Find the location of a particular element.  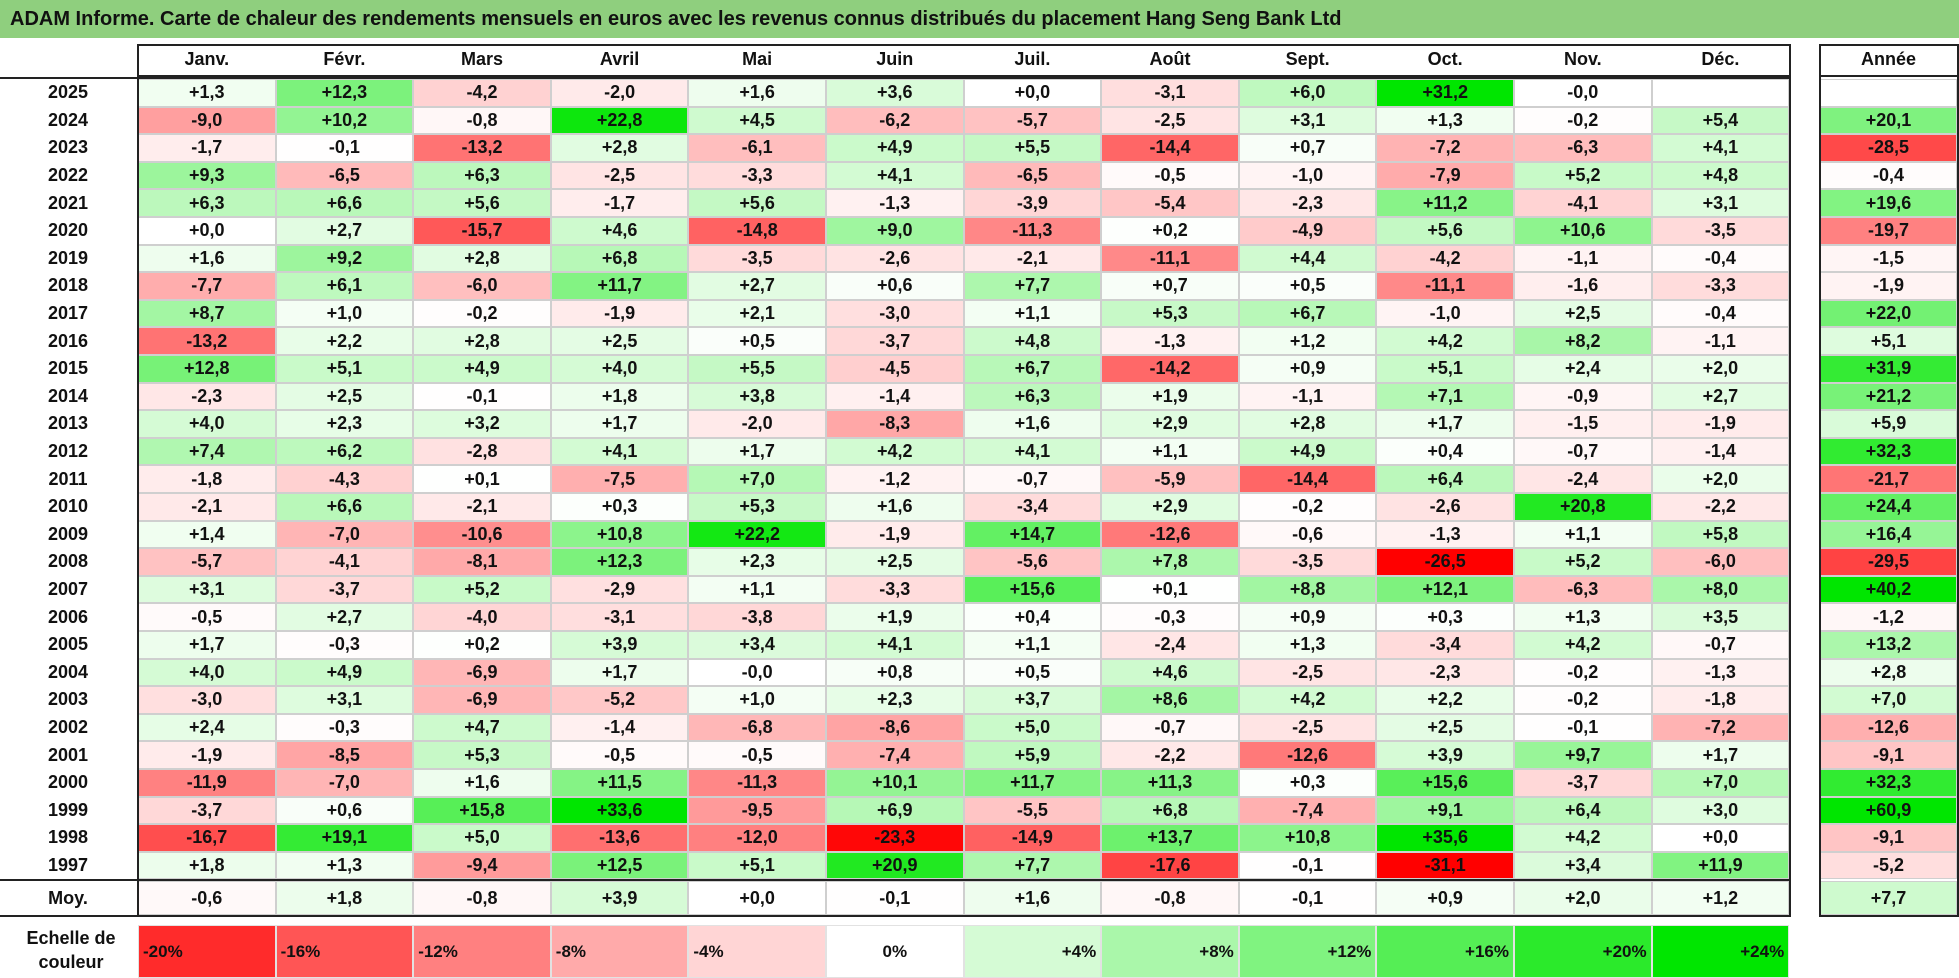

year-label: 2008 is located at coordinates (68, 562).